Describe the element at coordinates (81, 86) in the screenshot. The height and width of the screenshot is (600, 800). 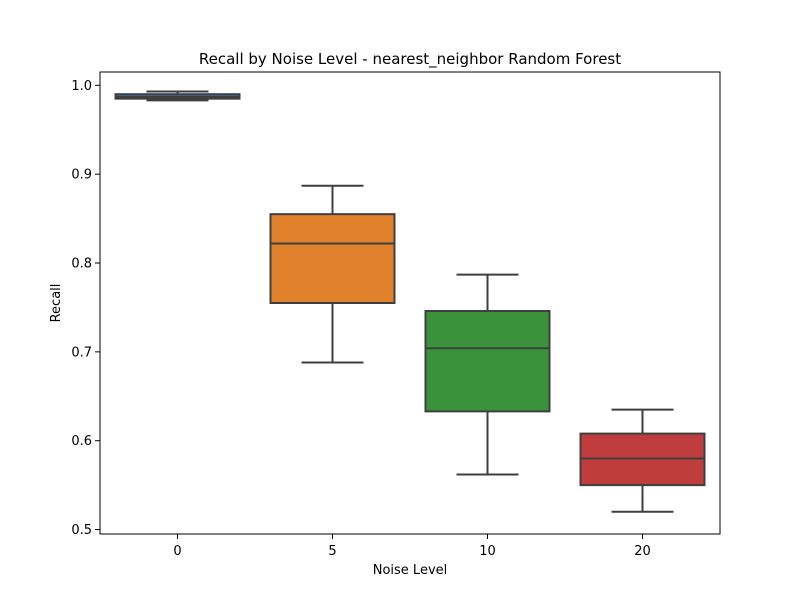
I see `y-tick-label: 1.0` at that location.